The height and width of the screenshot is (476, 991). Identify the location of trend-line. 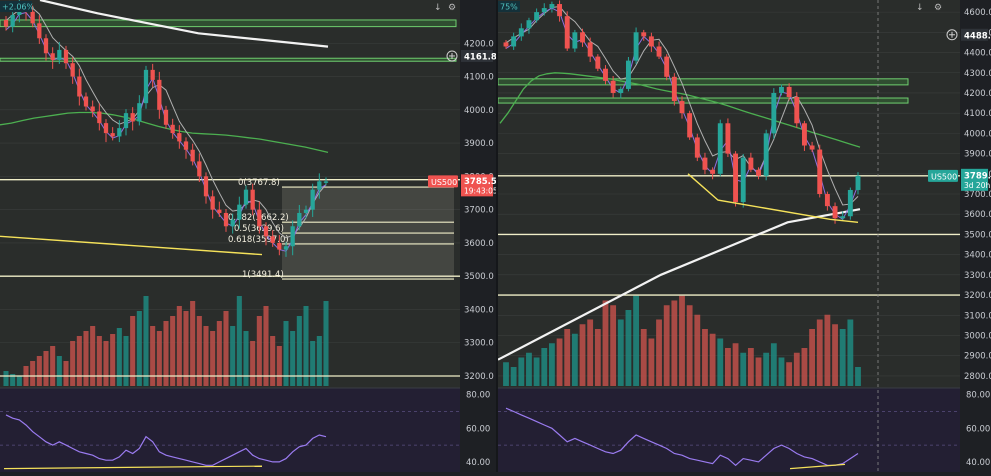
(131, 245).